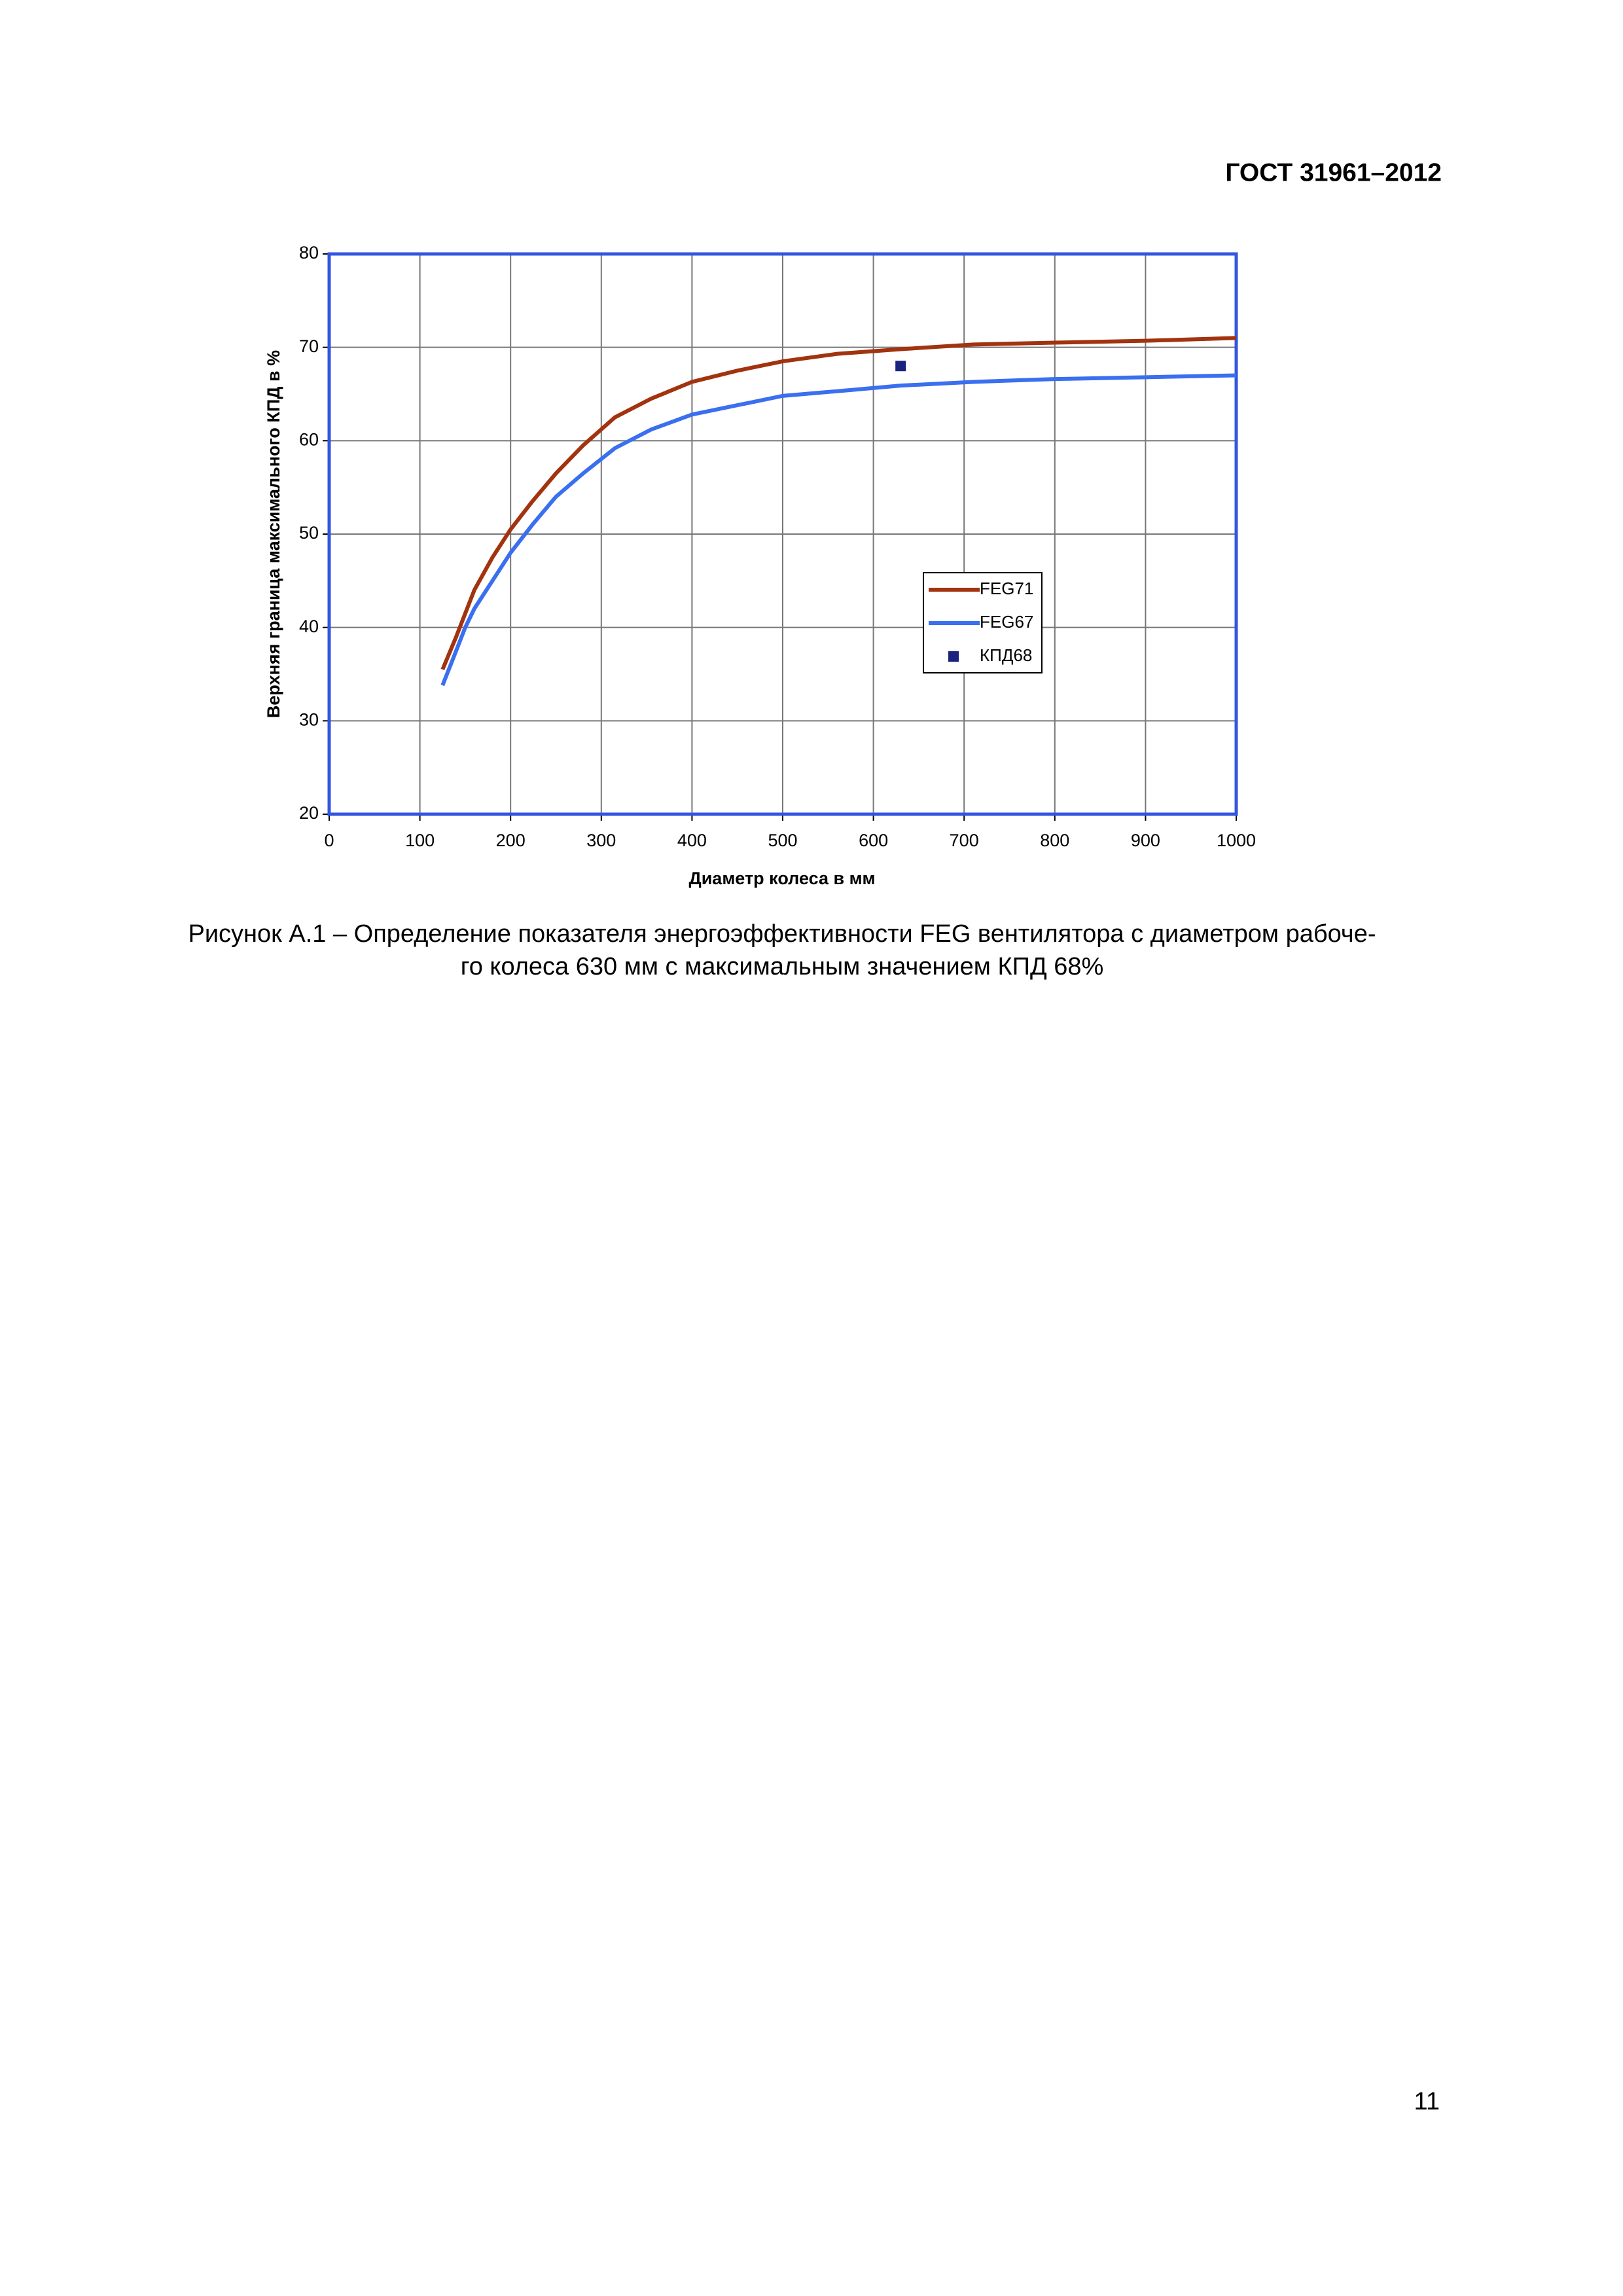 This screenshot has height=2296, width=1623. What do you see at coordinates (1006, 655) in the screenshot?
I see `legend-label: КПД68` at bounding box center [1006, 655].